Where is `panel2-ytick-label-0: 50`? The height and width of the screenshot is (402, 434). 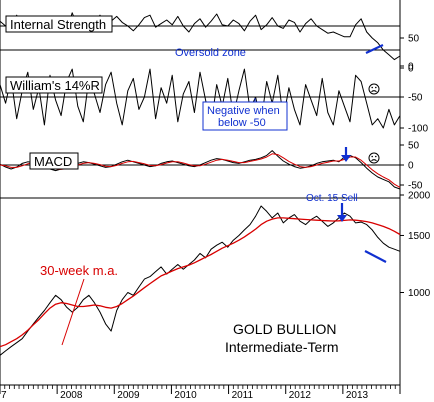
panel2-ytick-label-0: 50 is located at coordinates (414, 146).